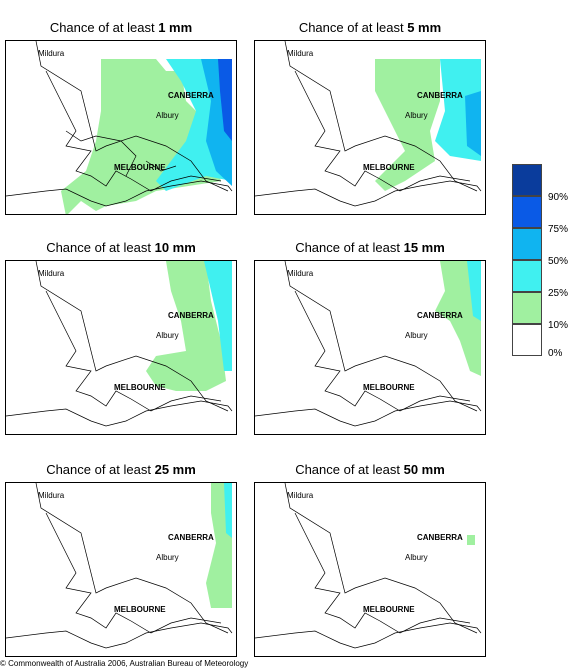 Image resolution: width=570 pixels, height=671 pixels. What do you see at coordinates (424, 469) in the screenshot?
I see `title-amount: 50 mm` at bounding box center [424, 469].